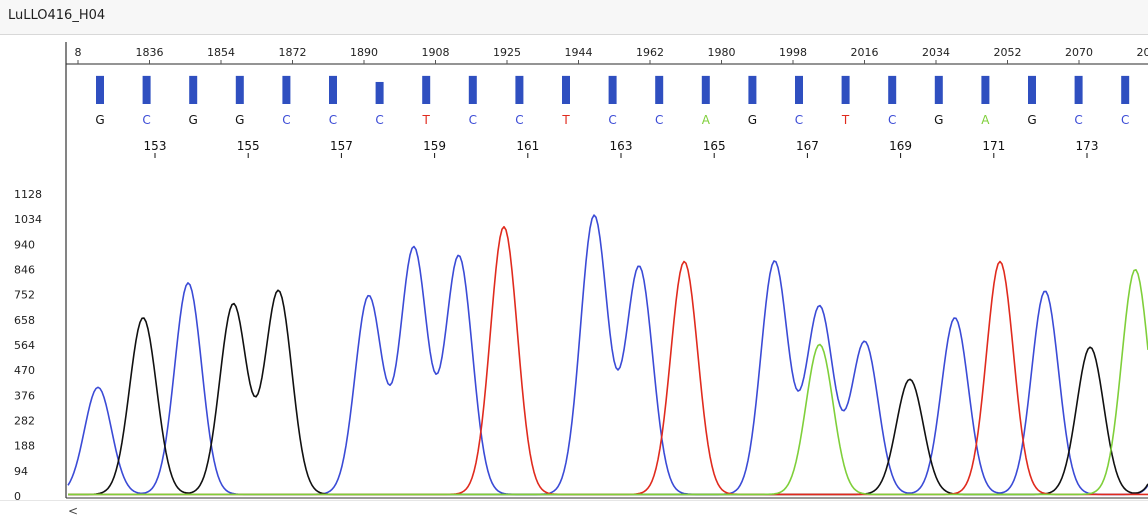  I want to click on base-position-label: 153, so click(155, 146).